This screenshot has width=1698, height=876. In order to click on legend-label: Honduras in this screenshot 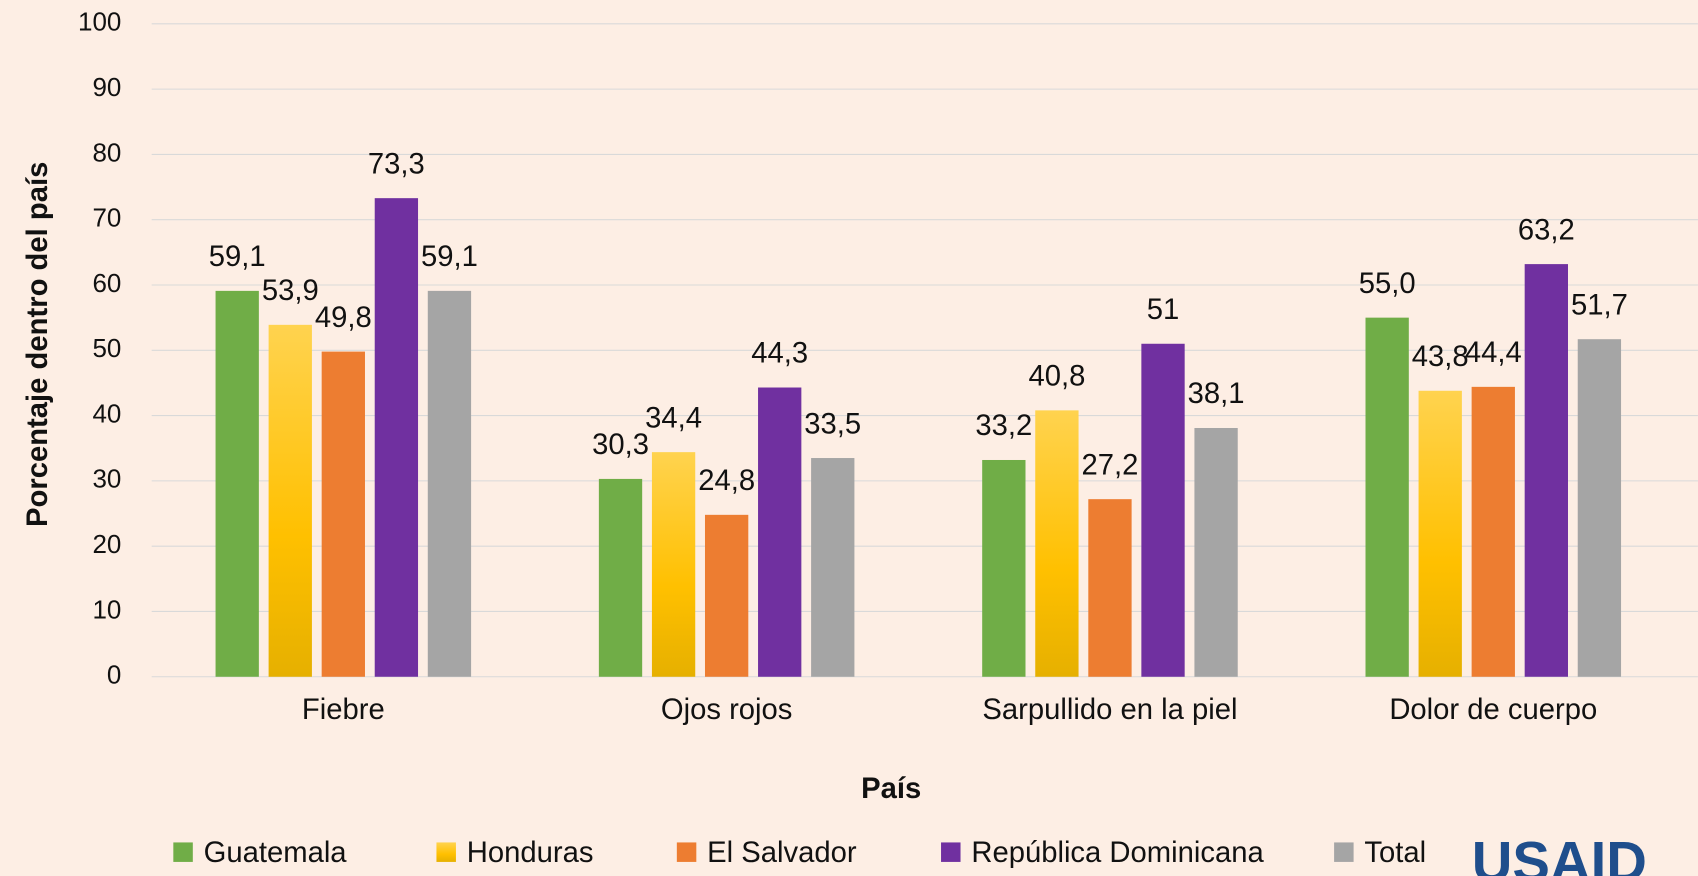, I will do `click(530, 853)`.